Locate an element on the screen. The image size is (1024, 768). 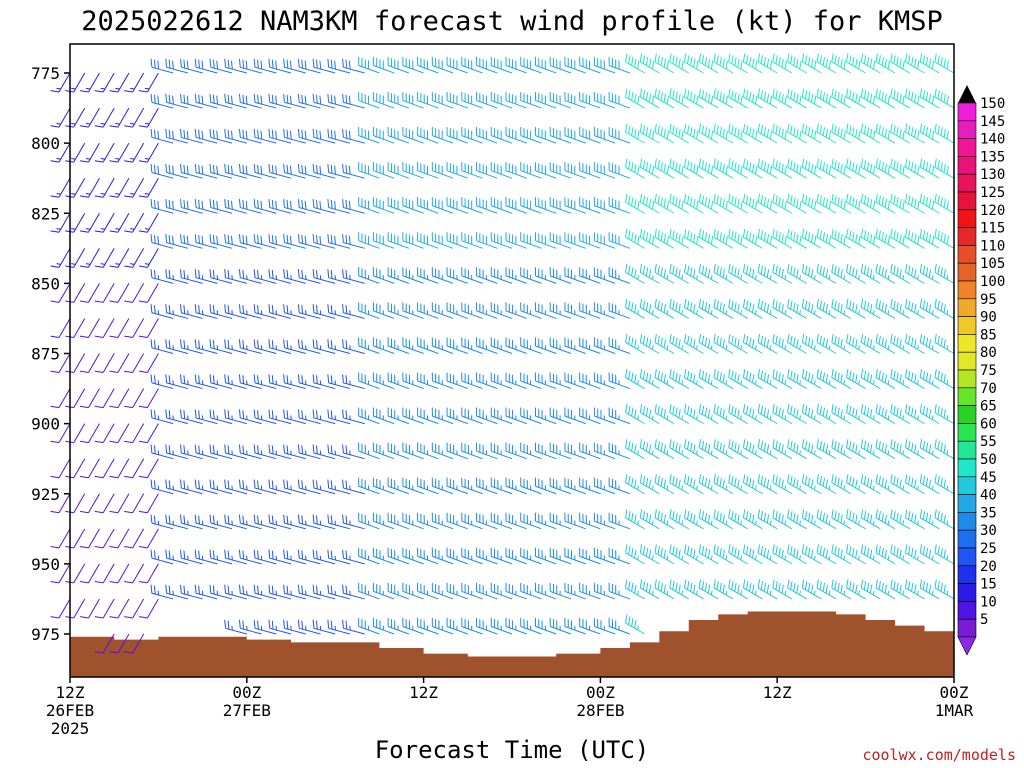
colorbar-over-triangle is located at coordinates (967, 94).